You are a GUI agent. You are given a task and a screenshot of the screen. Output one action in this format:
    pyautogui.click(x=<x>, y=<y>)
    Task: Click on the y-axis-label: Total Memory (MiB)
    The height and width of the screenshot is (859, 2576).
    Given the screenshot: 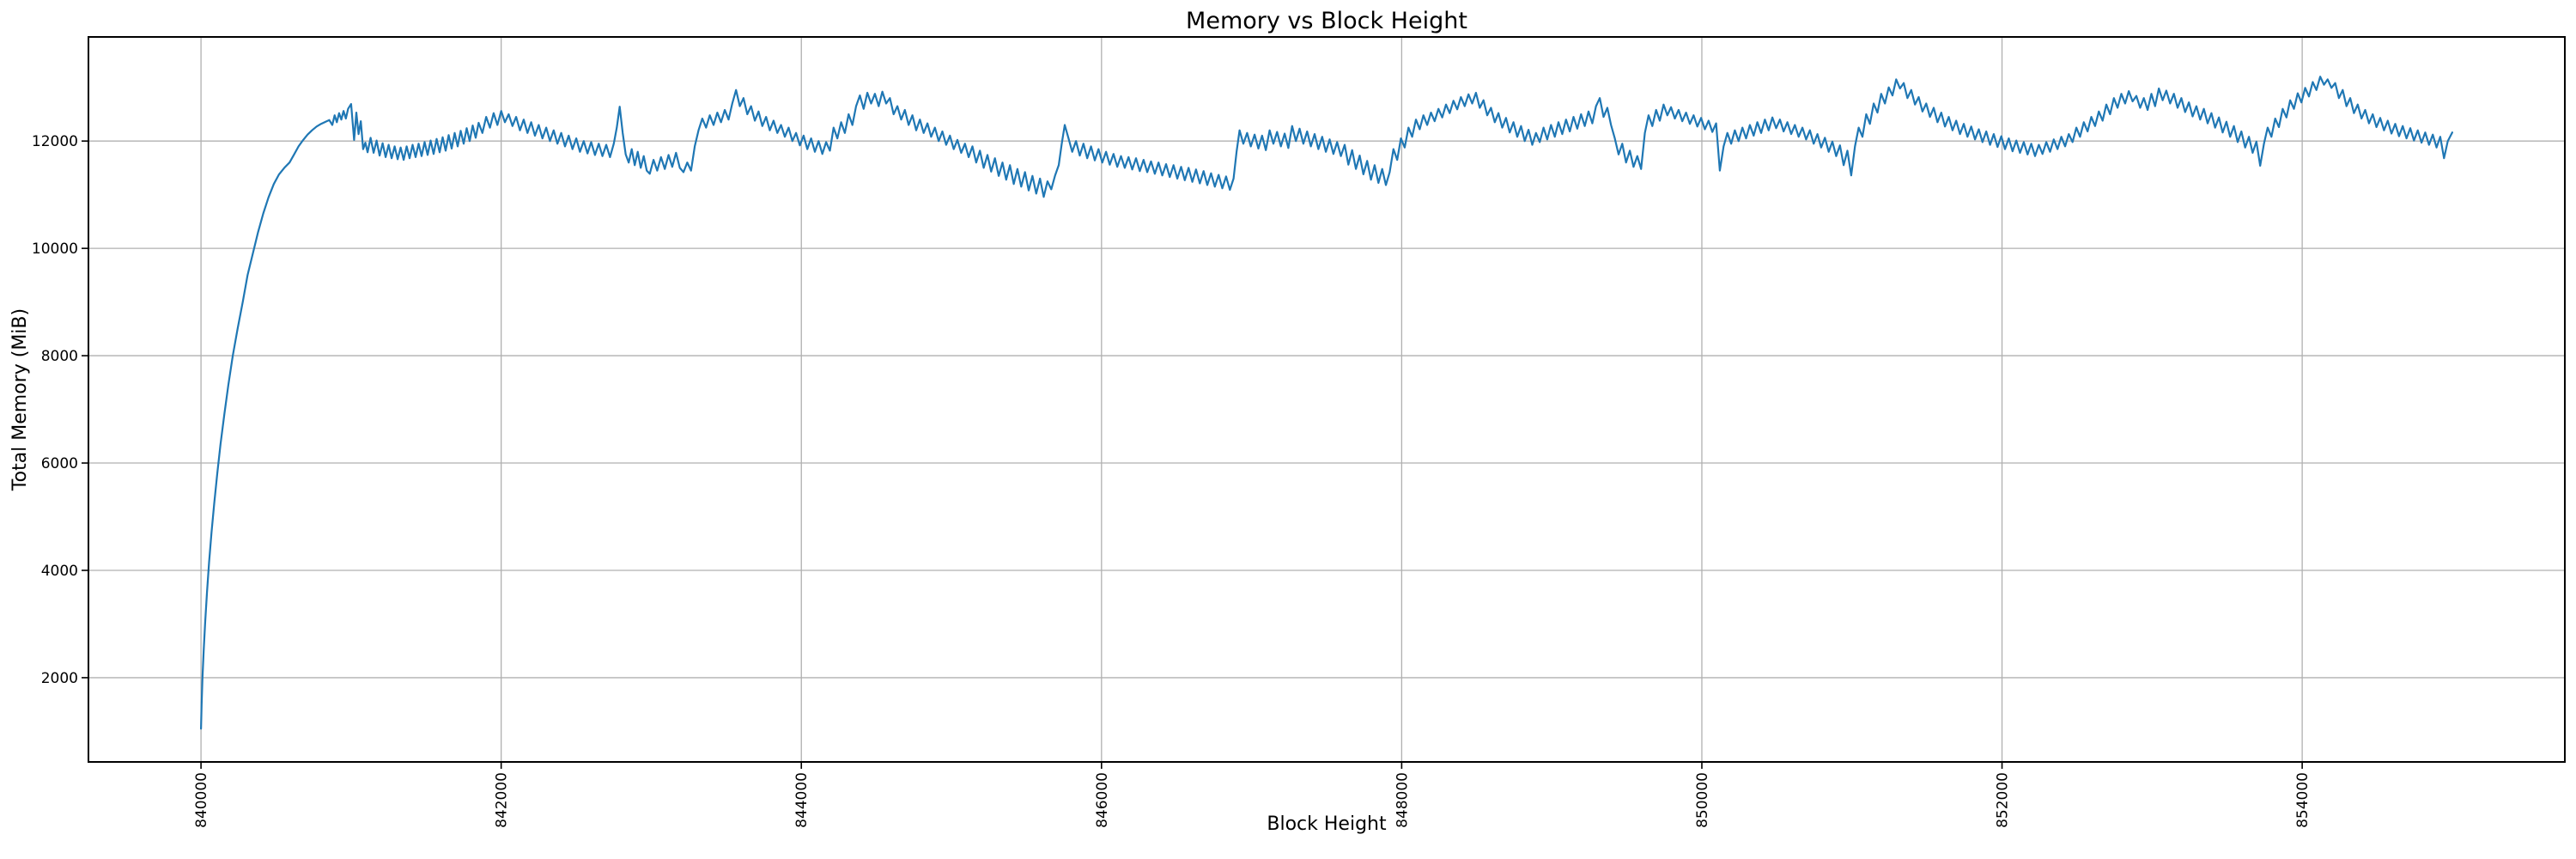 What is the action you would take?
    pyautogui.click(x=20, y=399)
    